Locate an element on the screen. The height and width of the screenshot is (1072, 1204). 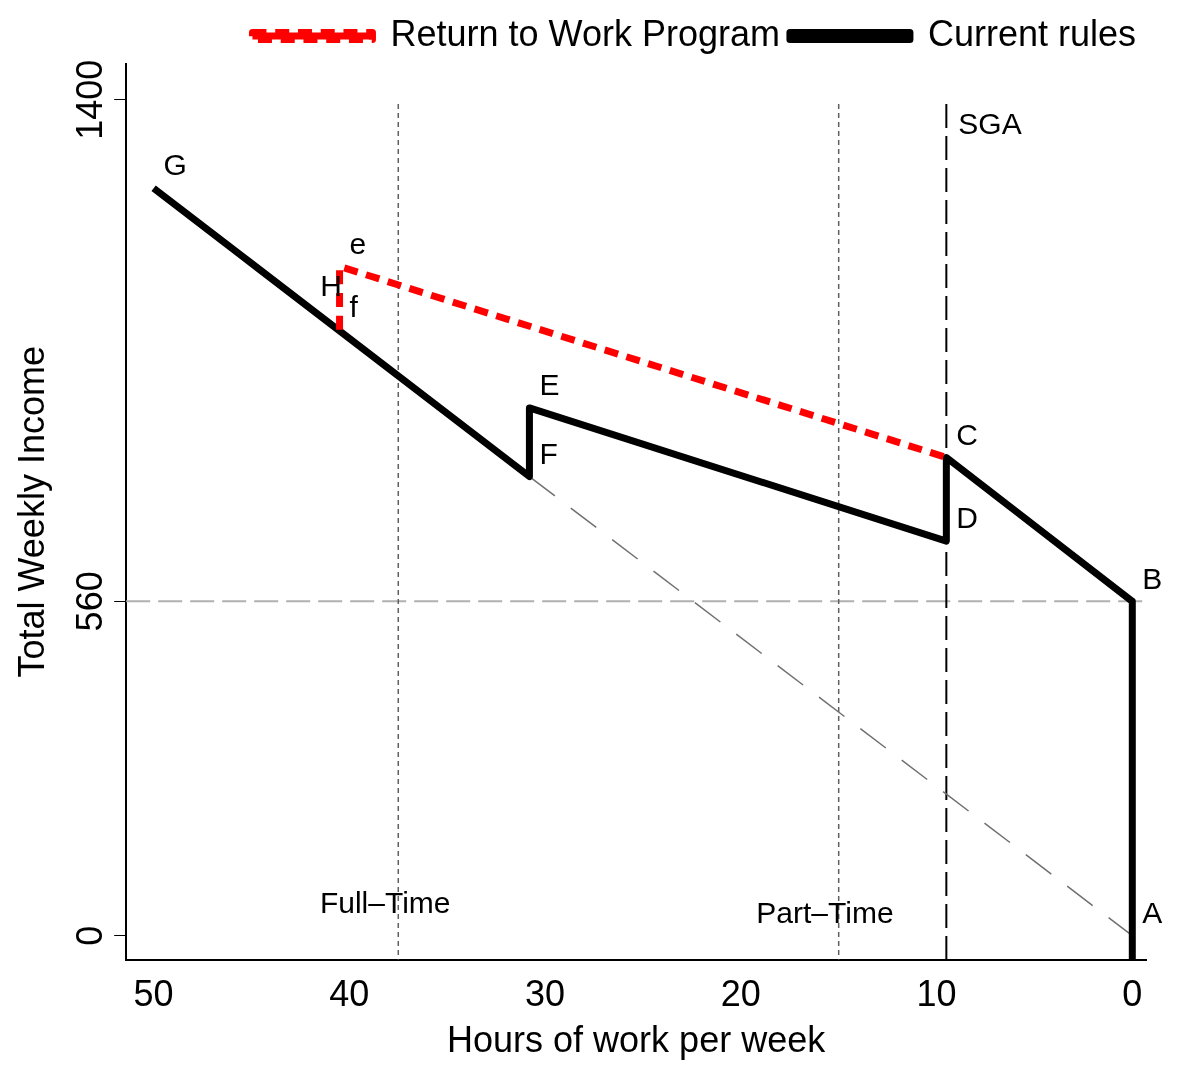
y-tick-label: 560 is located at coordinates (90, 601).